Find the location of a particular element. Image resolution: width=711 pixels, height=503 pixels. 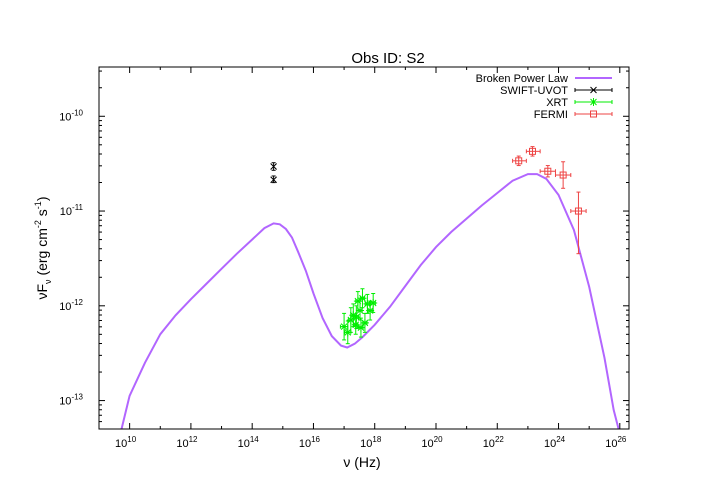

series-fermi is located at coordinates (549, 200).